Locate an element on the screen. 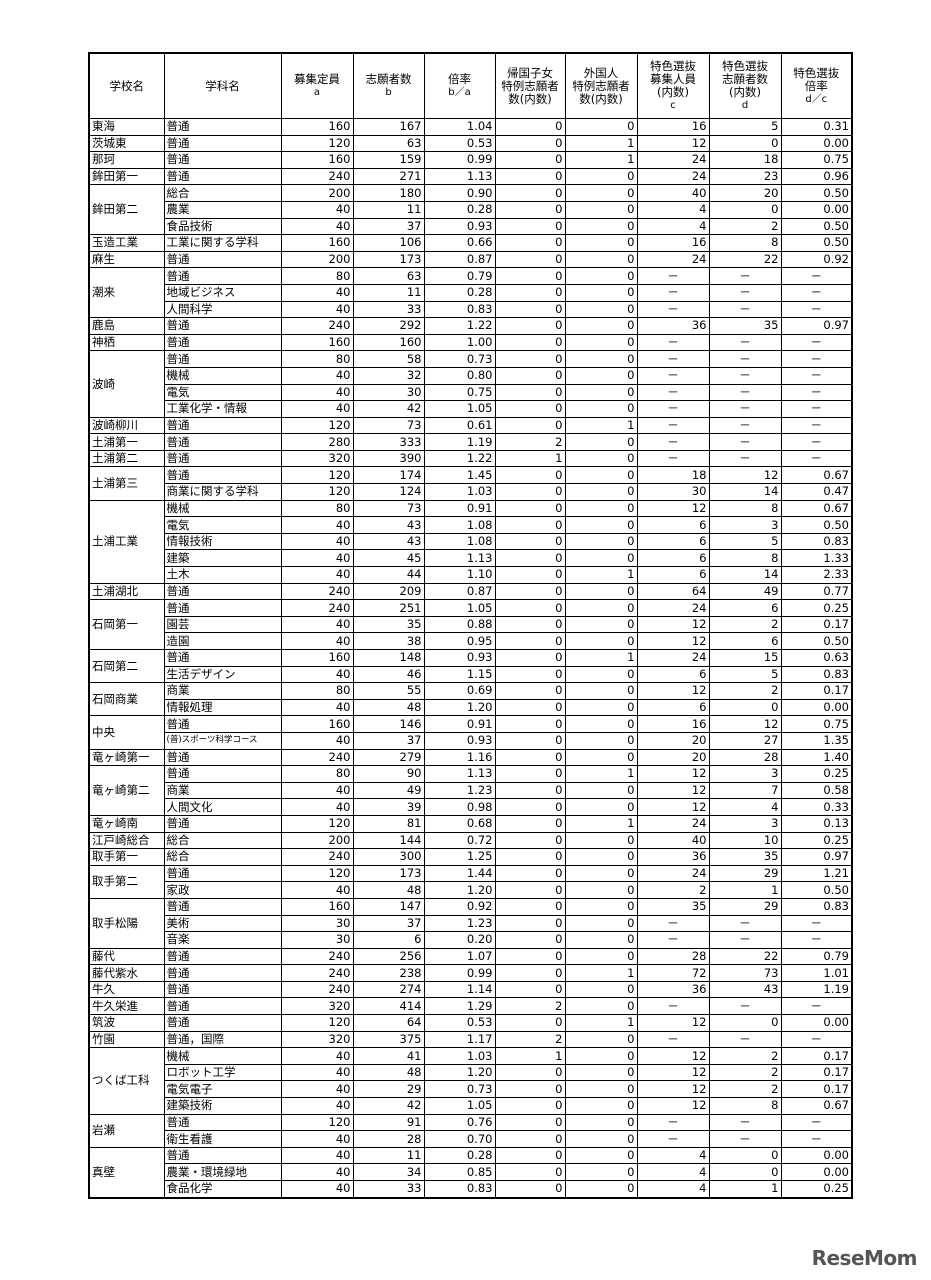 Image resolution: width=931 pixels, height=1280 pixels. applicants-b: 33 is located at coordinates (388, 1189).